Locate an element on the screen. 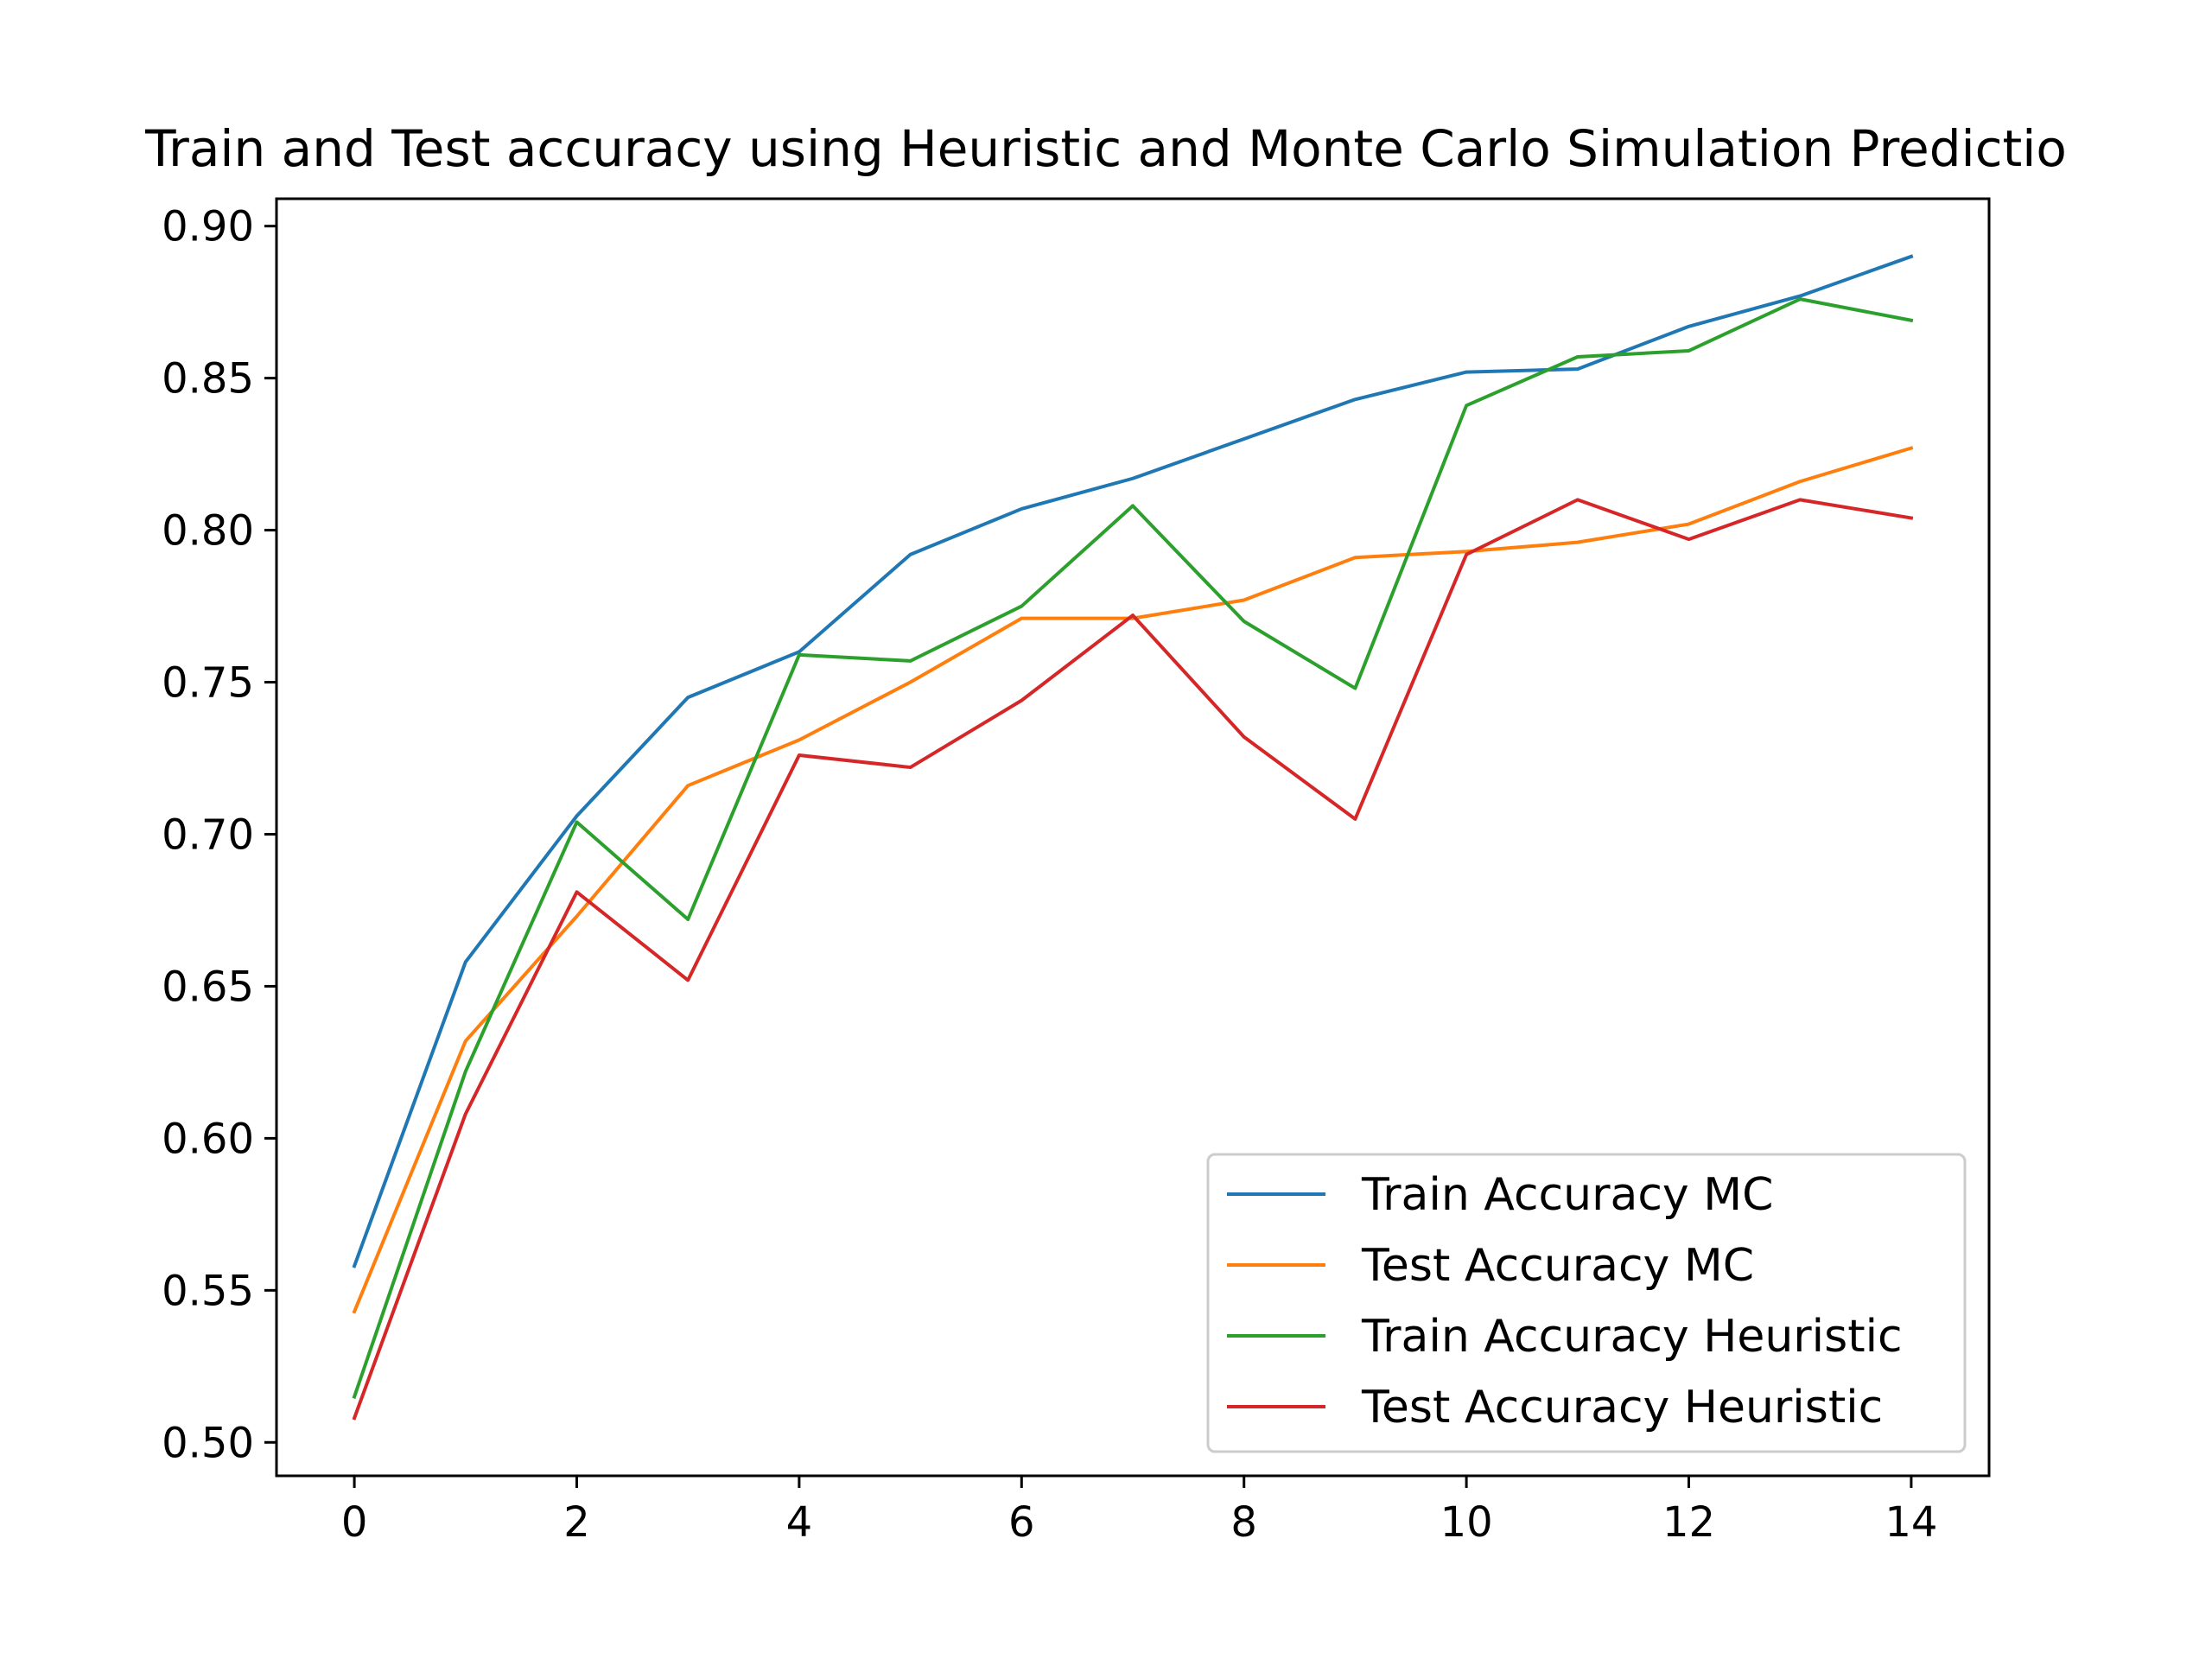 The height and width of the screenshot is (1659, 2212). y-tick-label: 0.80 is located at coordinates (208, 531).